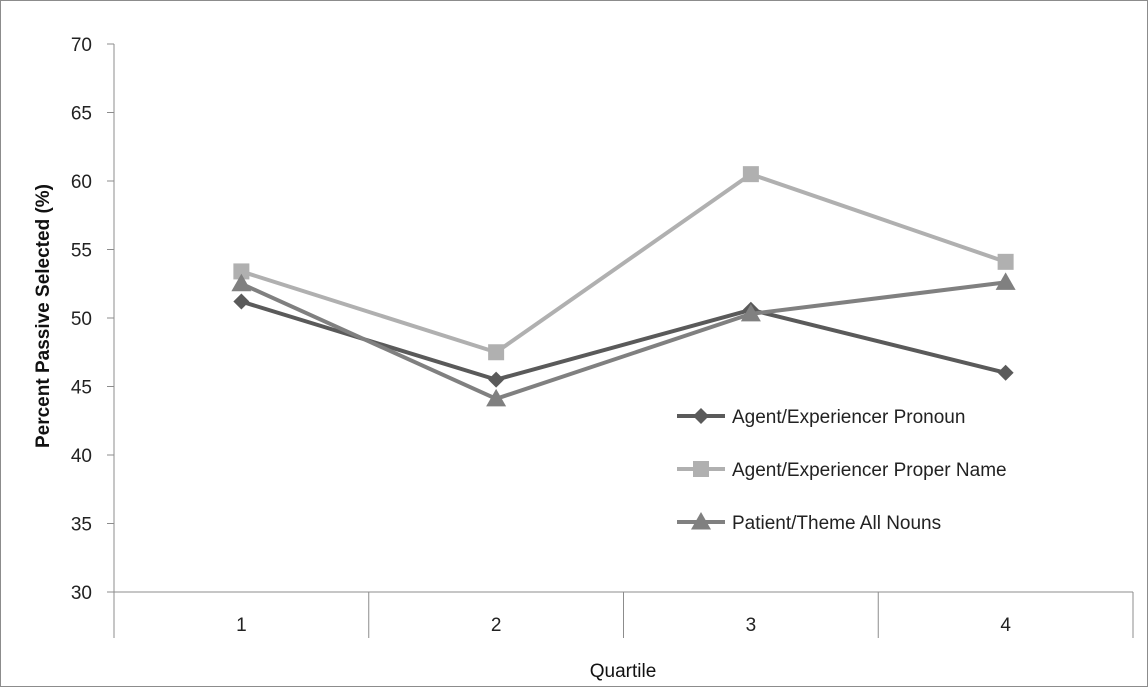 Image resolution: width=1148 pixels, height=691 pixels. I want to click on legend-label: Patient/Theme All Nouns, so click(836, 523).